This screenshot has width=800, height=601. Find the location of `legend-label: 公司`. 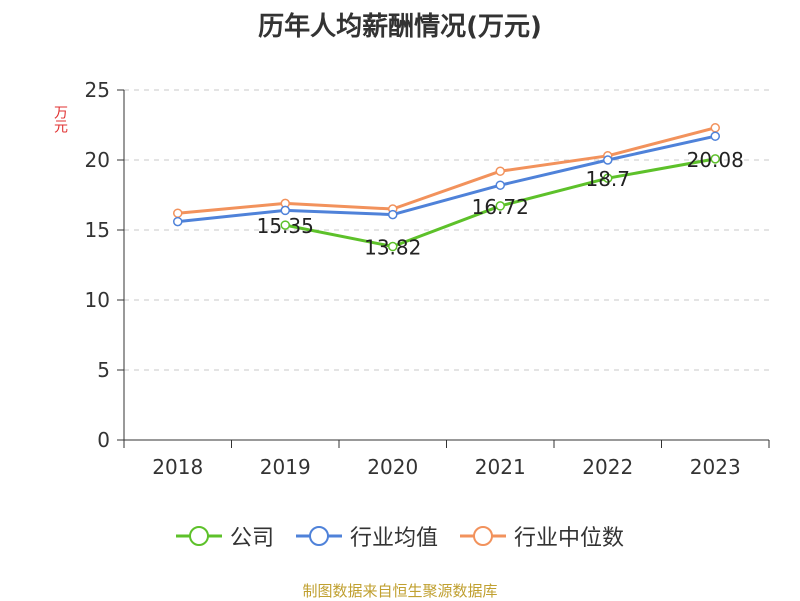

legend-label: 公司 is located at coordinates (251, 538).